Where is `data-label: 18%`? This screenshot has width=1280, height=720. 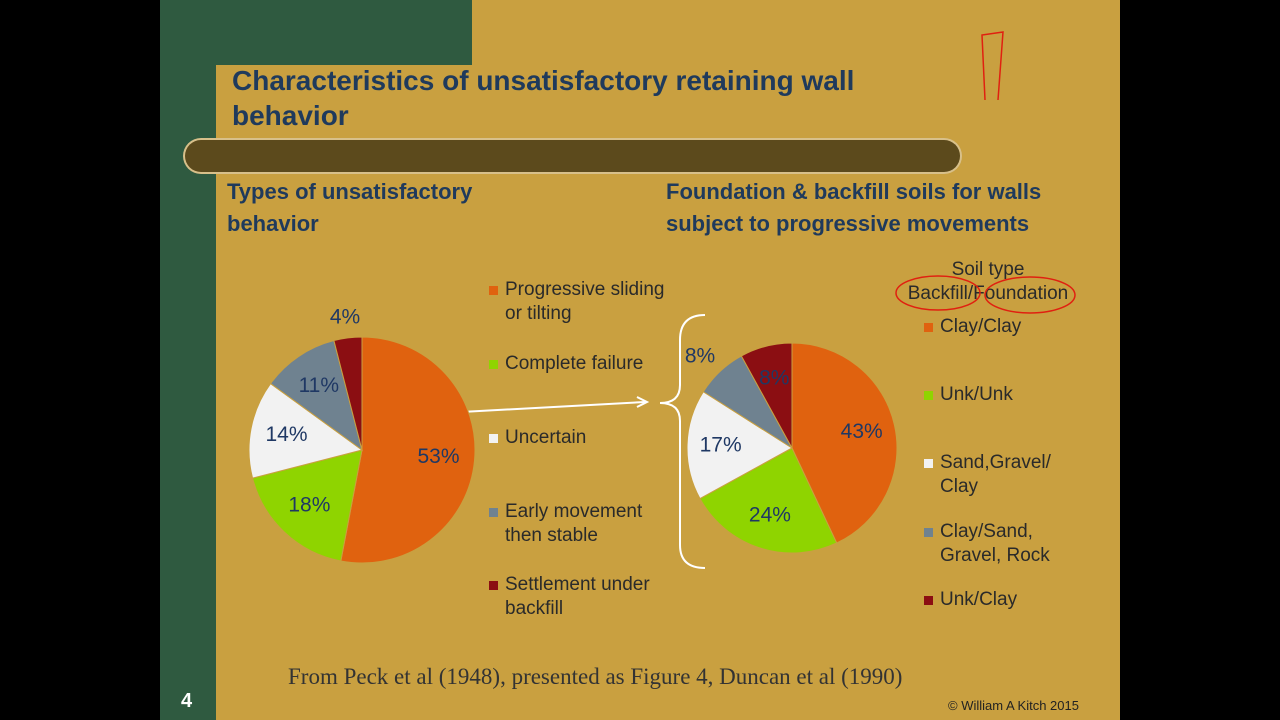 data-label: 18% is located at coordinates (309, 505).